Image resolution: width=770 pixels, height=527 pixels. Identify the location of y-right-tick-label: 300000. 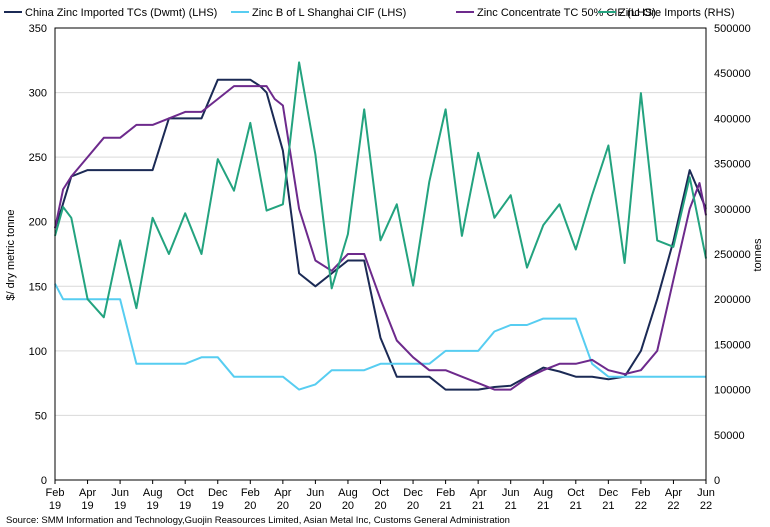
(732, 210).